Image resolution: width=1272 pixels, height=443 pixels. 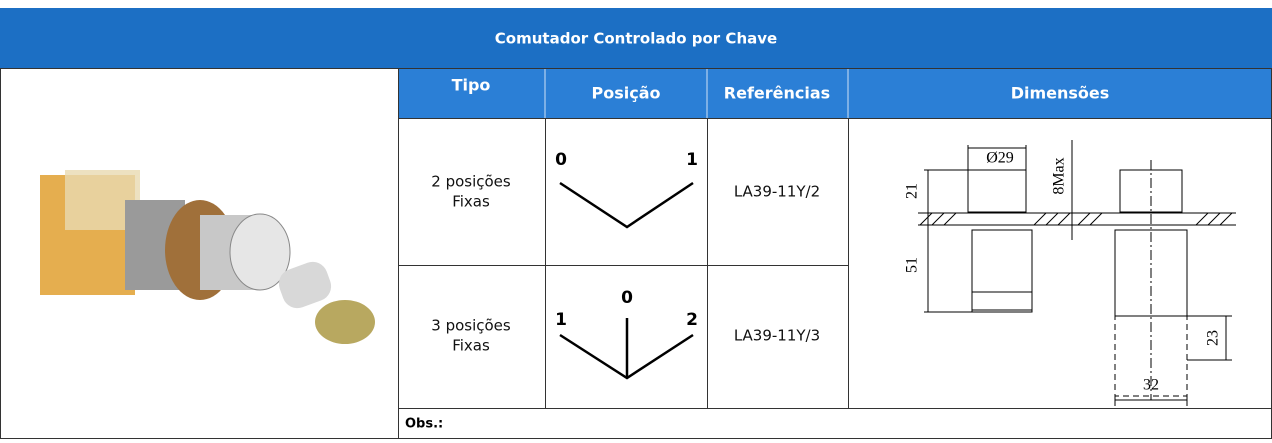 What do you see at coordinates (692, 320) in the screenshot?
I see `position-label: 2` at bounding box center [692, 320].